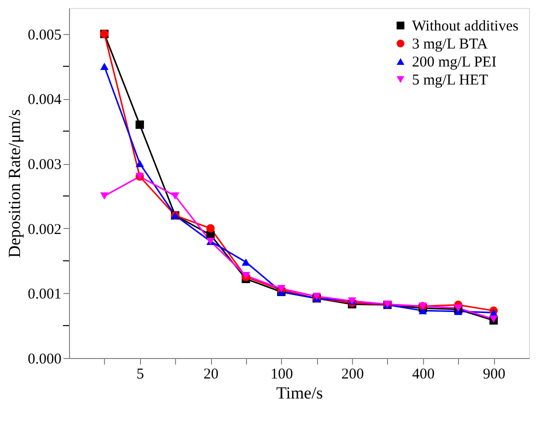 This screenshot has width=557, height=427. What do you see at coordinates (454, 62) in the screenshot?
I see `legend-label: 200 mg/L PEI` at bounding box center [454, 62].